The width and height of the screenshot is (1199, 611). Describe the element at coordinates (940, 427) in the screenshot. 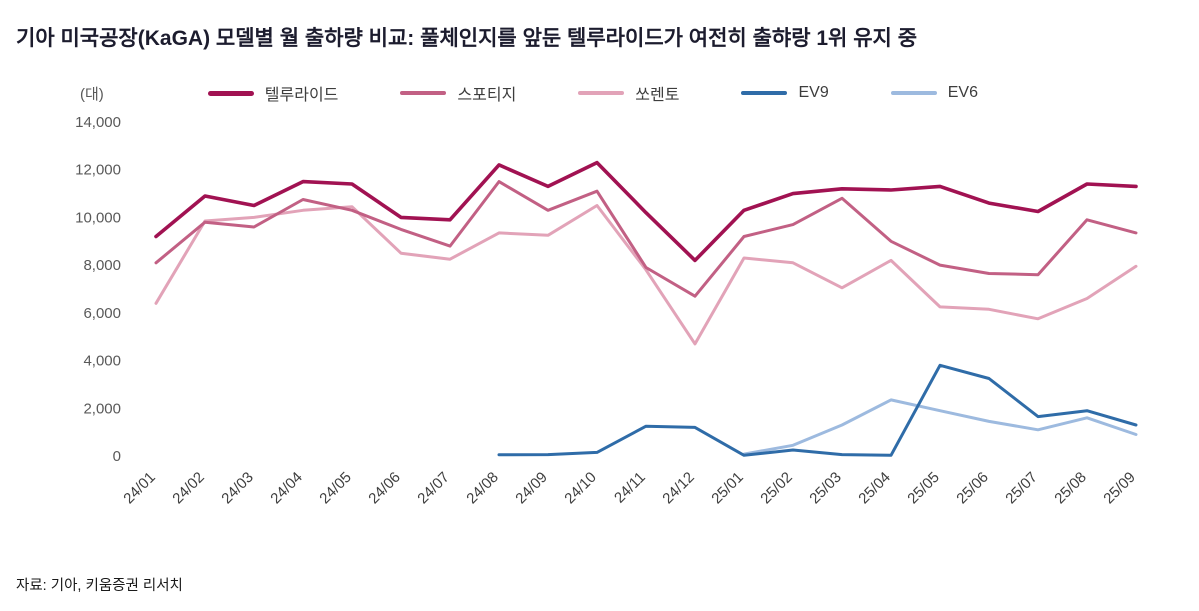

I see `series-line-ev6` at that location.